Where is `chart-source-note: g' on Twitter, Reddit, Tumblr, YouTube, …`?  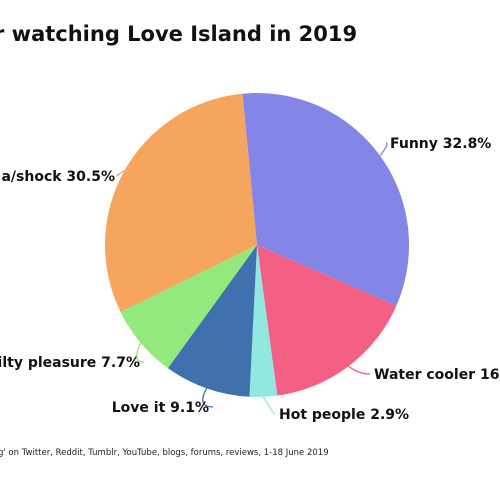
chart-source-note: g' on Twitter, Reddit, Tumblr, YouTube, … is located at coordinates (164, 453).